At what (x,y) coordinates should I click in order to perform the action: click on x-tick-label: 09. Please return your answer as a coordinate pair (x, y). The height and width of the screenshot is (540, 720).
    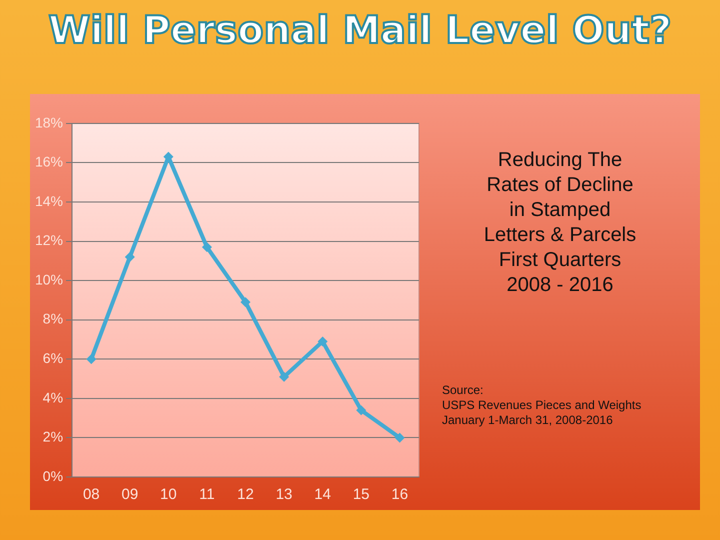
    Looking at the image, I should click on (130, 495).